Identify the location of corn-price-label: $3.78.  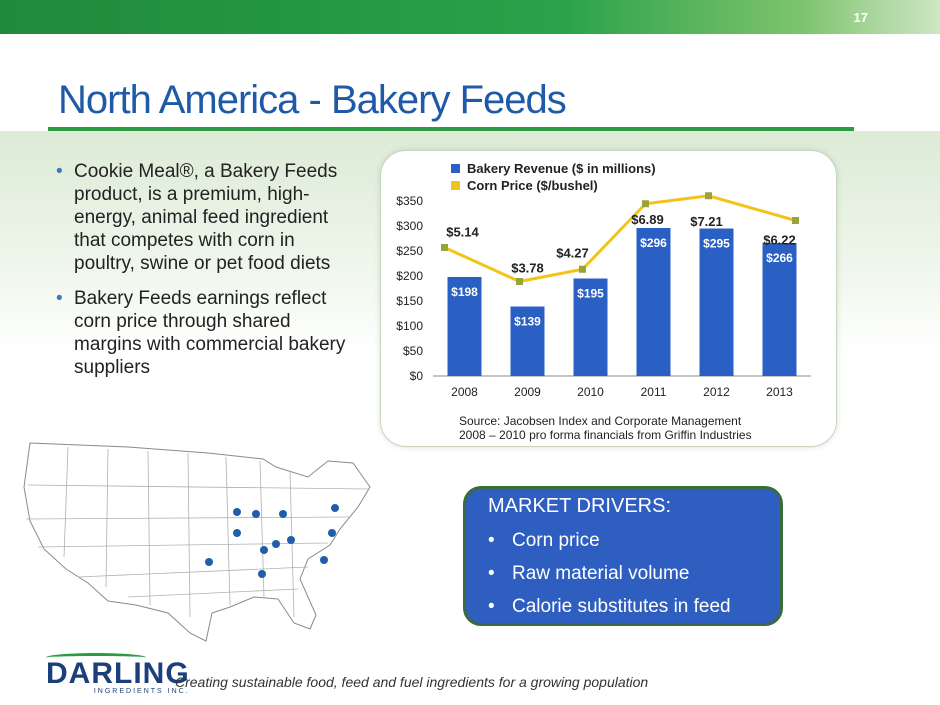
(527, 268).